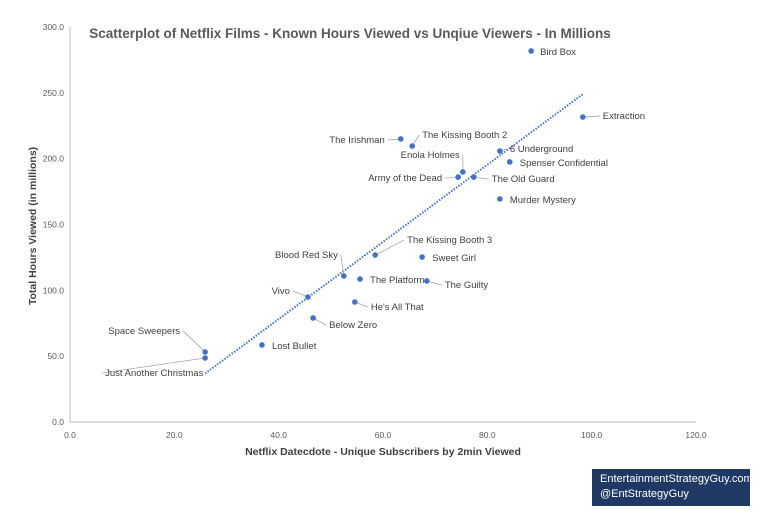 The width and height of the screenshot is (765, 521). I want to click on y-tick-label: 0.0, so click(58, 422).